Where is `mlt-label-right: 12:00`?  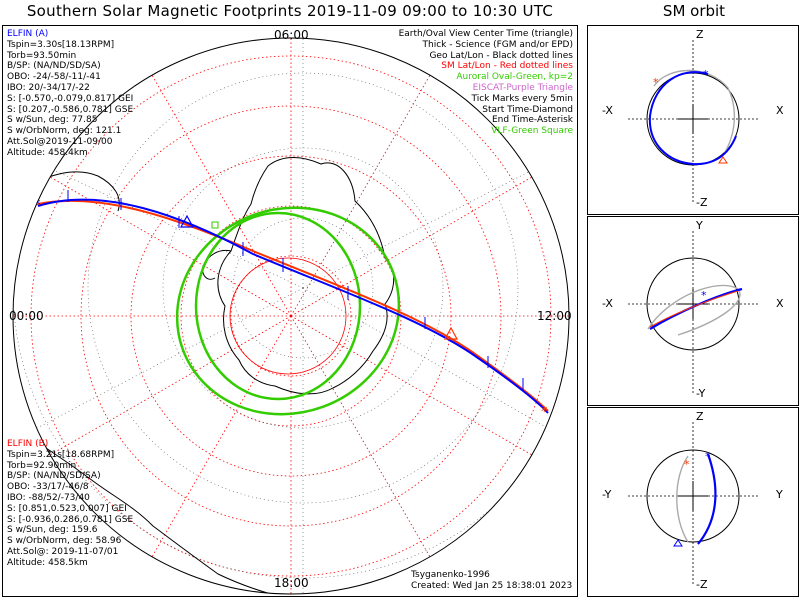
mlt-label-right: 12:00 is located at coordinates (554, 316).